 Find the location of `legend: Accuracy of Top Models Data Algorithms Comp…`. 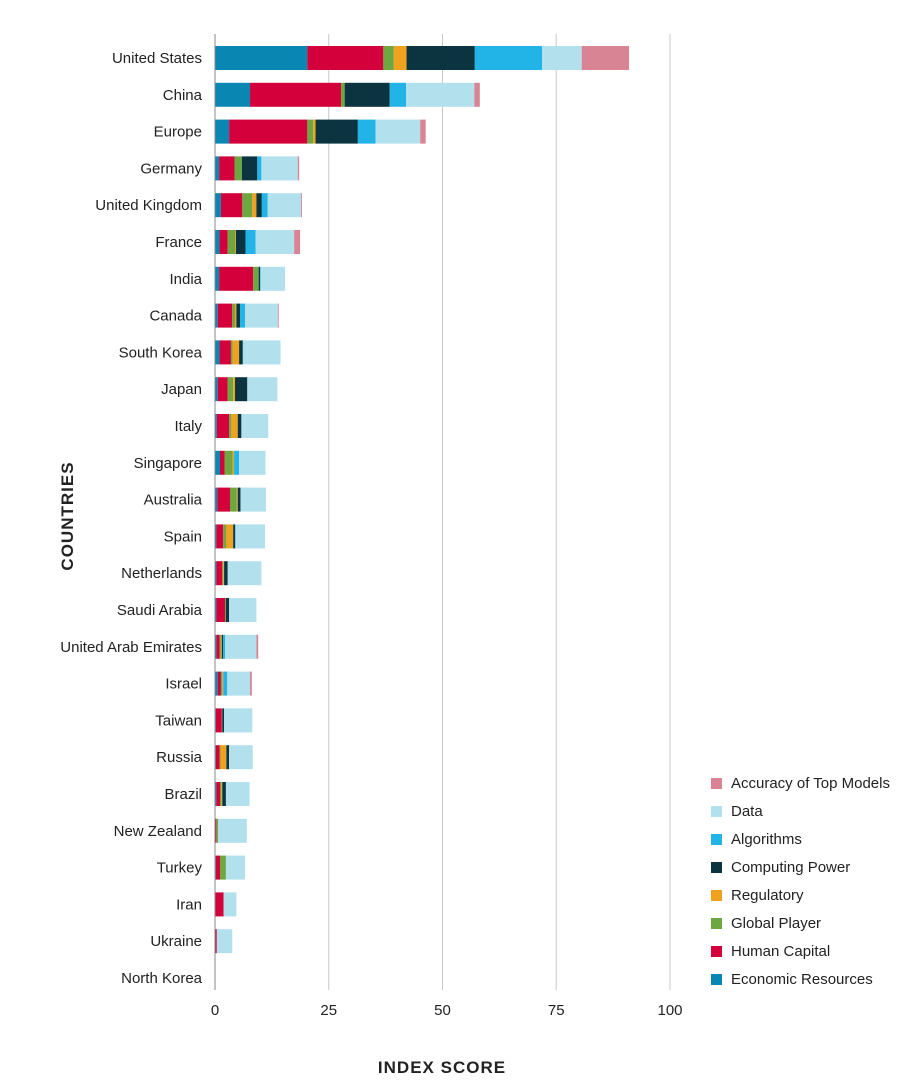

legend: Accuracy of Top Models Data Algorithms Comp… is located at coordinates (800, 881).